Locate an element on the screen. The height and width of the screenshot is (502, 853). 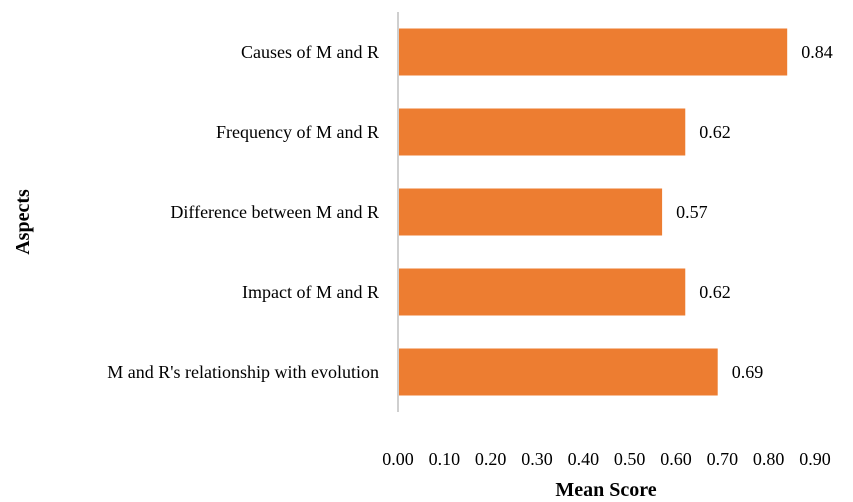
category-label: Causes of M and R is located at coordinates (310, 52).